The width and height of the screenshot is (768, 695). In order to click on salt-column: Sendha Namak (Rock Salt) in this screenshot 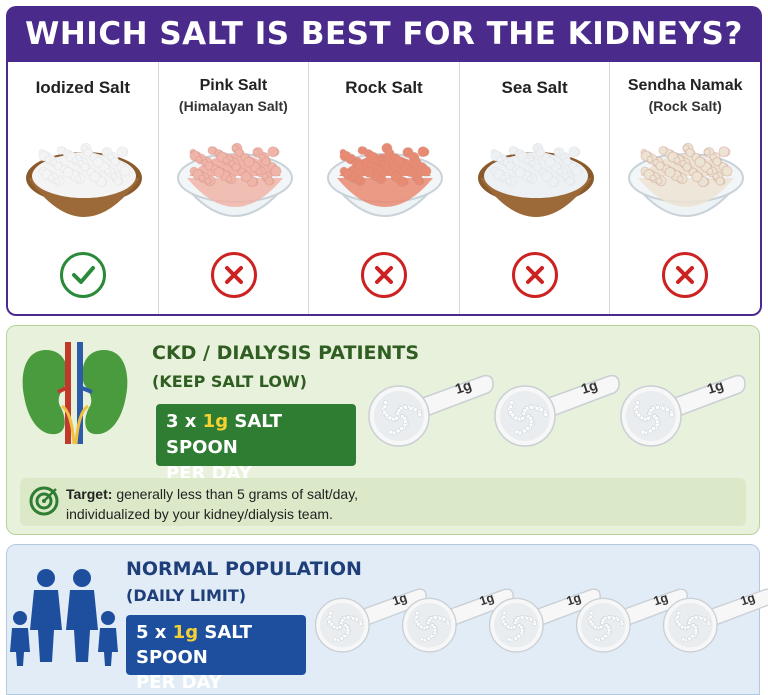, I will do `click(685, 188)`.